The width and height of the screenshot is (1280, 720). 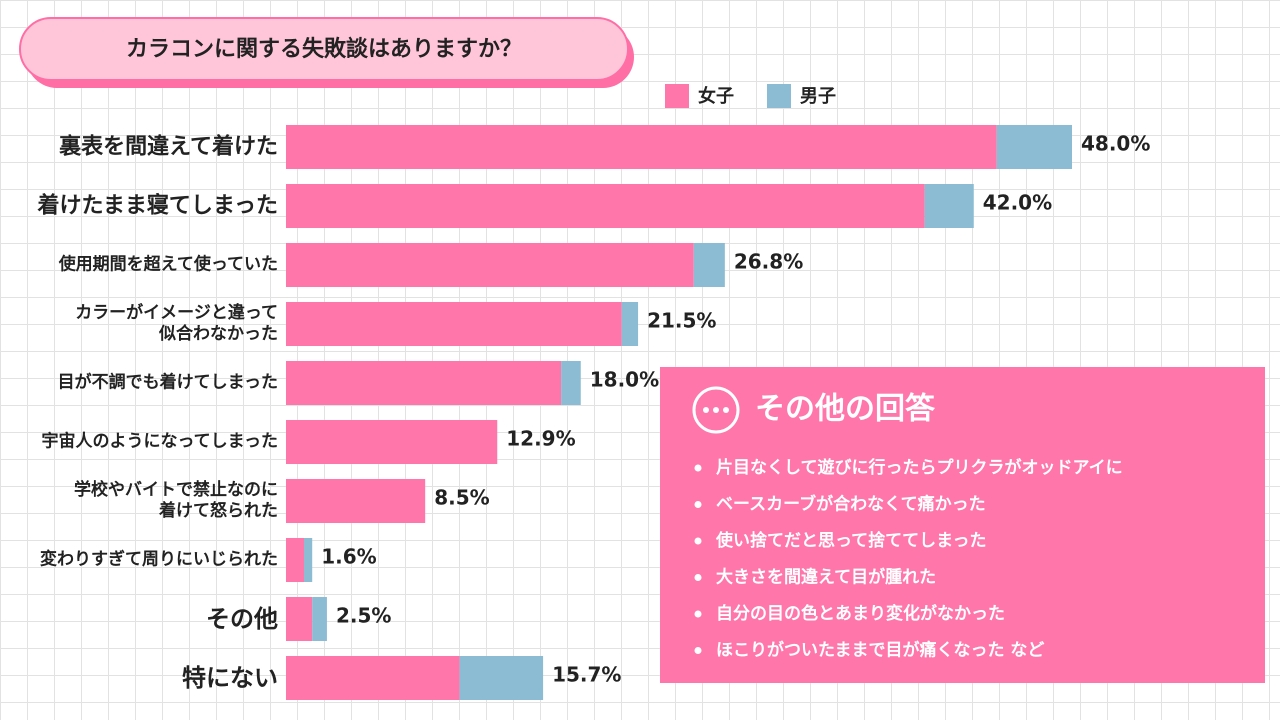 What do you see at coordinates (159, 441) in the screenshot?
I see `category-label: 宇宙人のようになってしまった` at bounding box center [159, 441].